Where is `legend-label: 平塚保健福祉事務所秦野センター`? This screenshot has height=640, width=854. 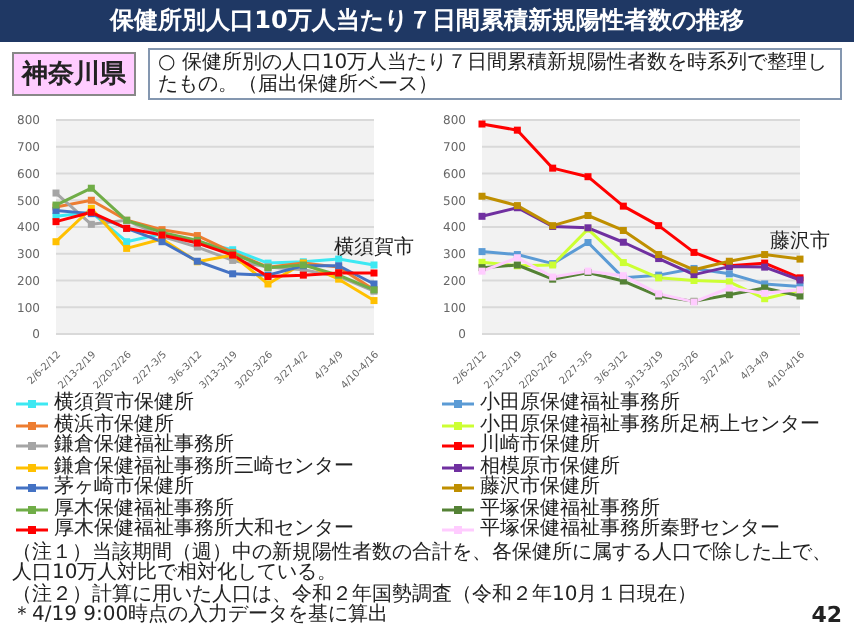
legend-label: 平塚保健福祉事務所秦野センター is located at coordinates (630, 529).